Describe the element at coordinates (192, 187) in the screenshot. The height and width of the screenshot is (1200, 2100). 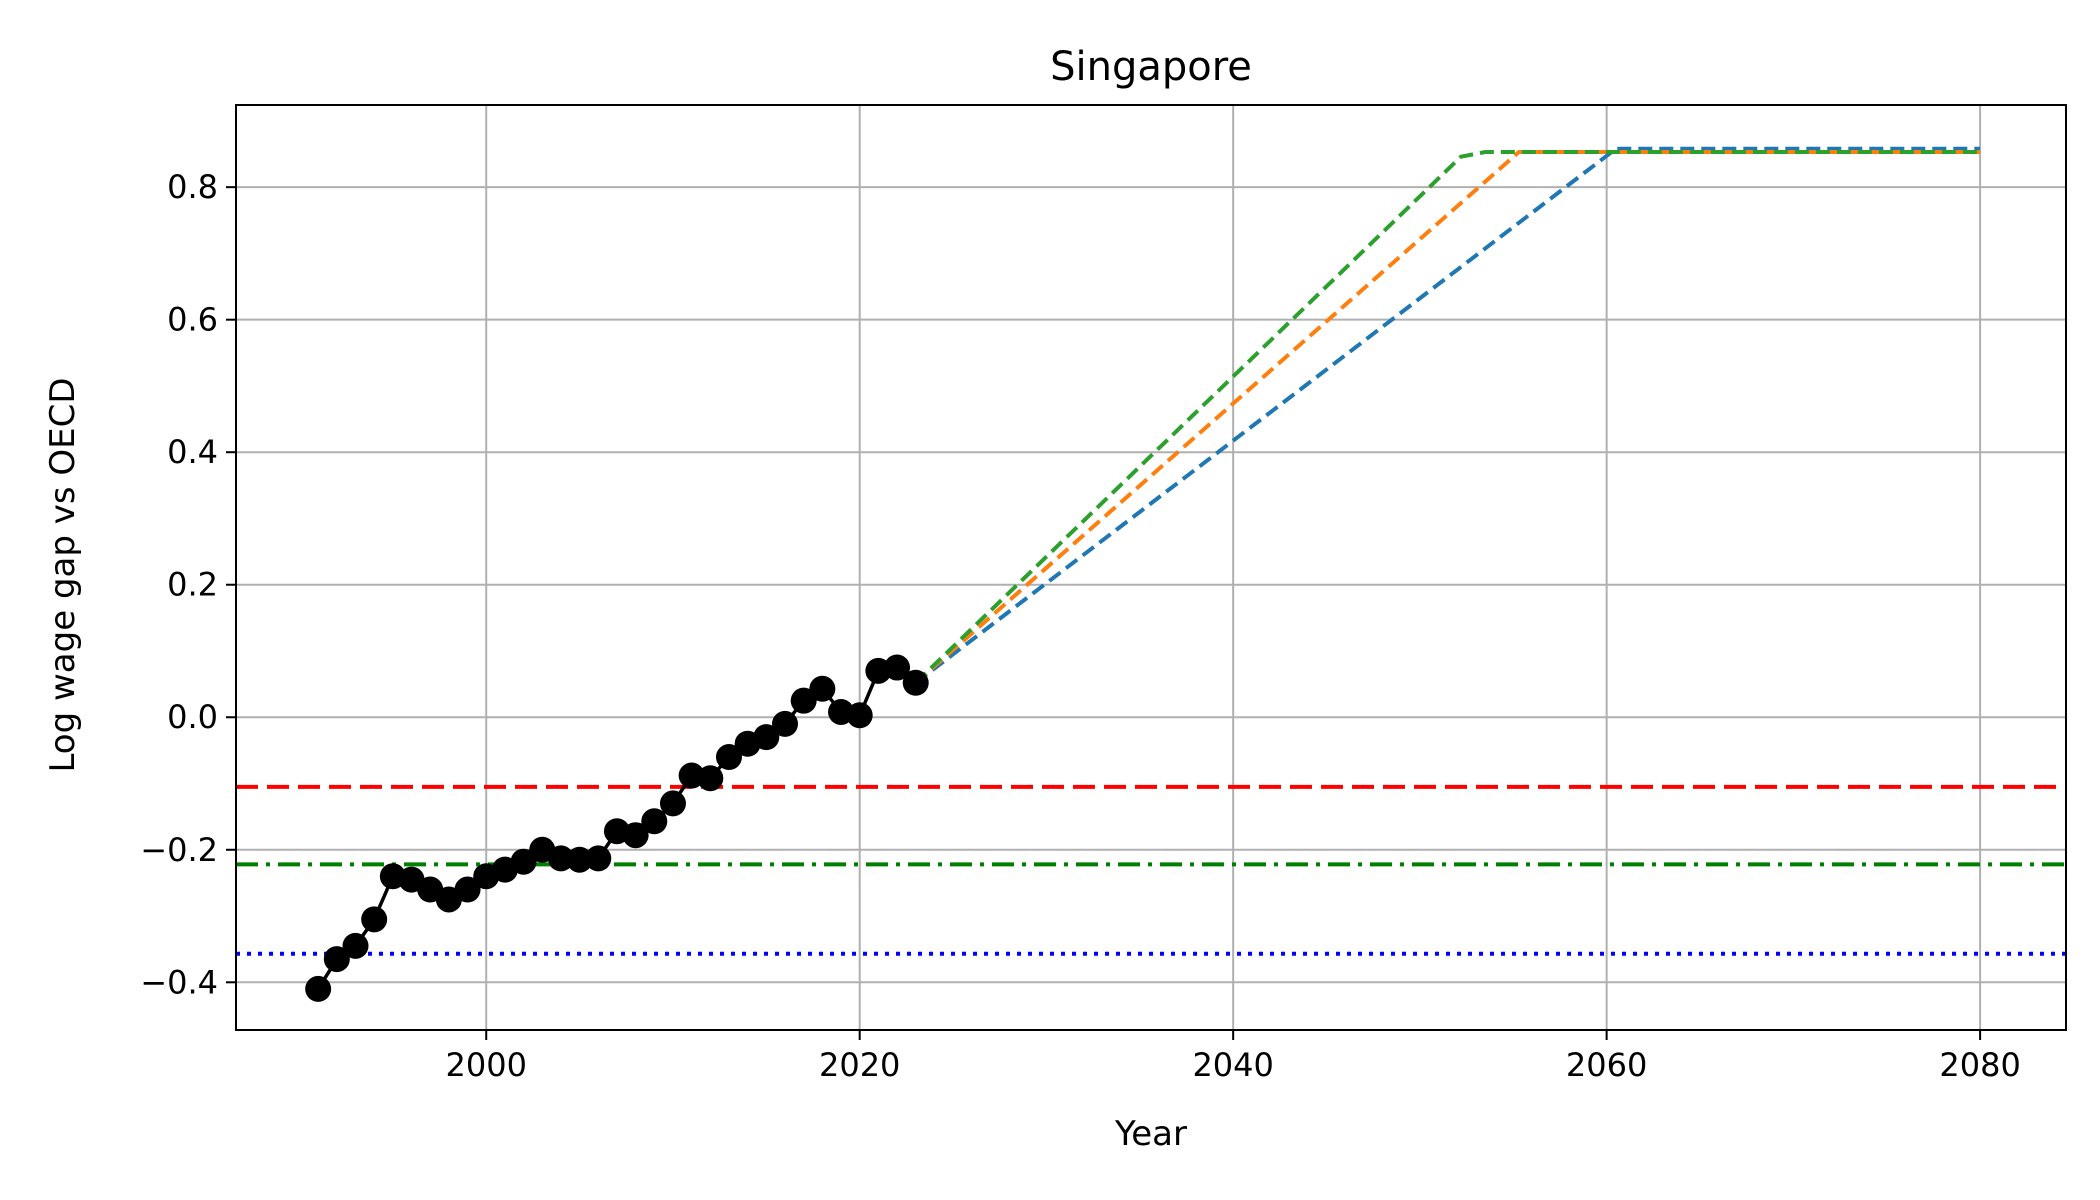
I see `y-tick-label: 0.8` at that location.